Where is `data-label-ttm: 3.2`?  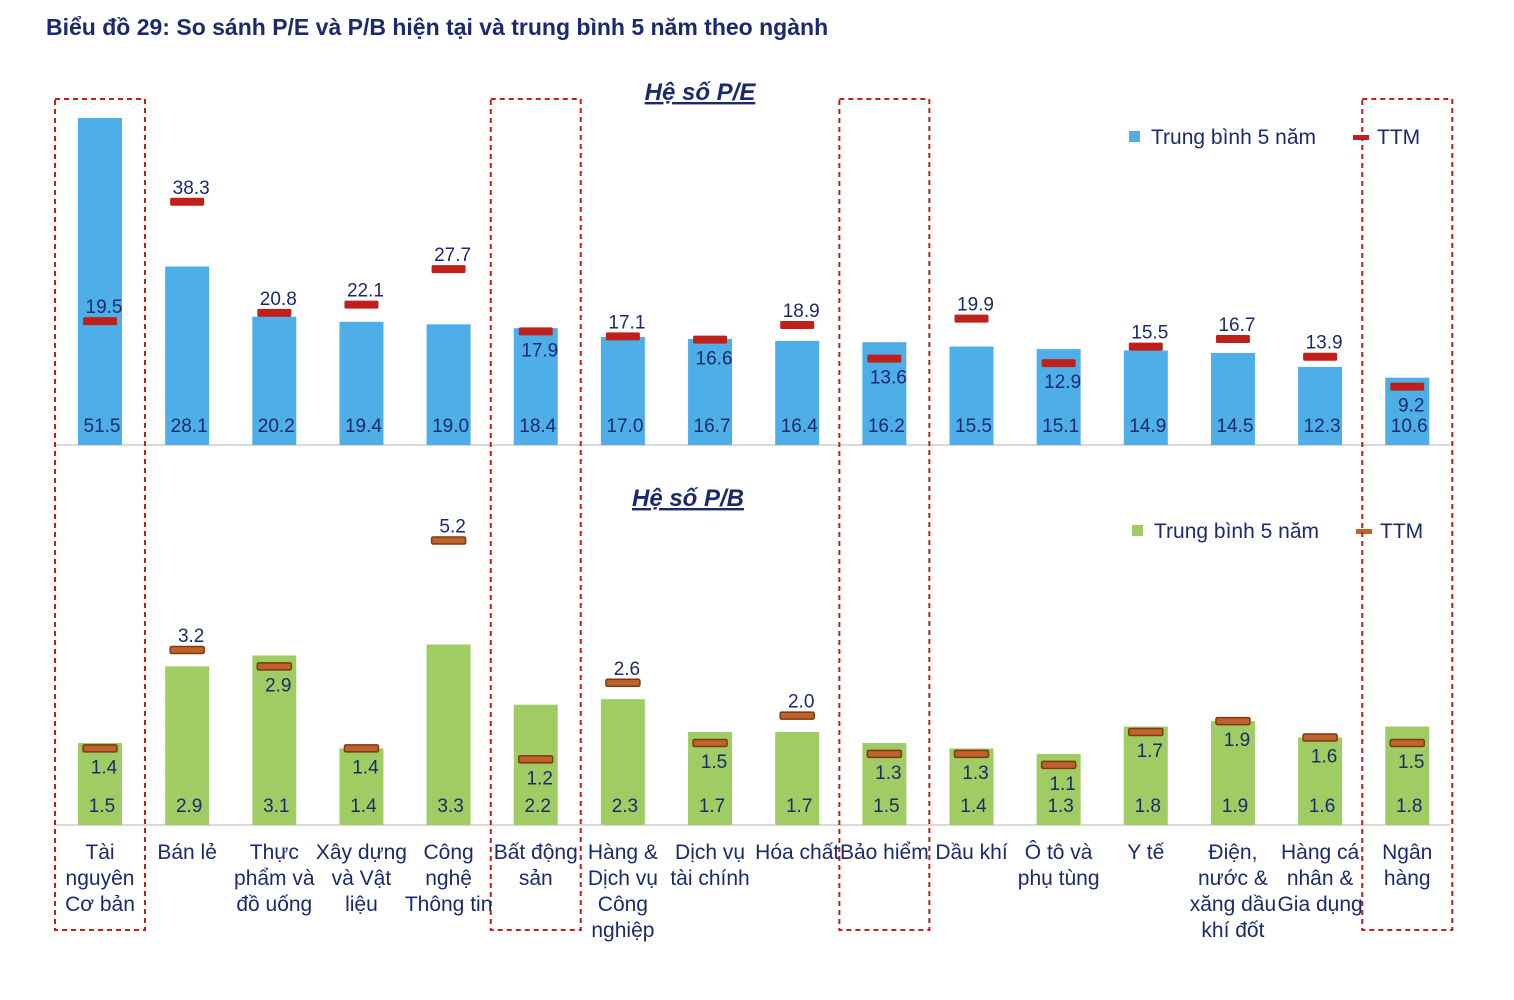 data-label-ttm: 3.2 is located at coordinates (191, 636).